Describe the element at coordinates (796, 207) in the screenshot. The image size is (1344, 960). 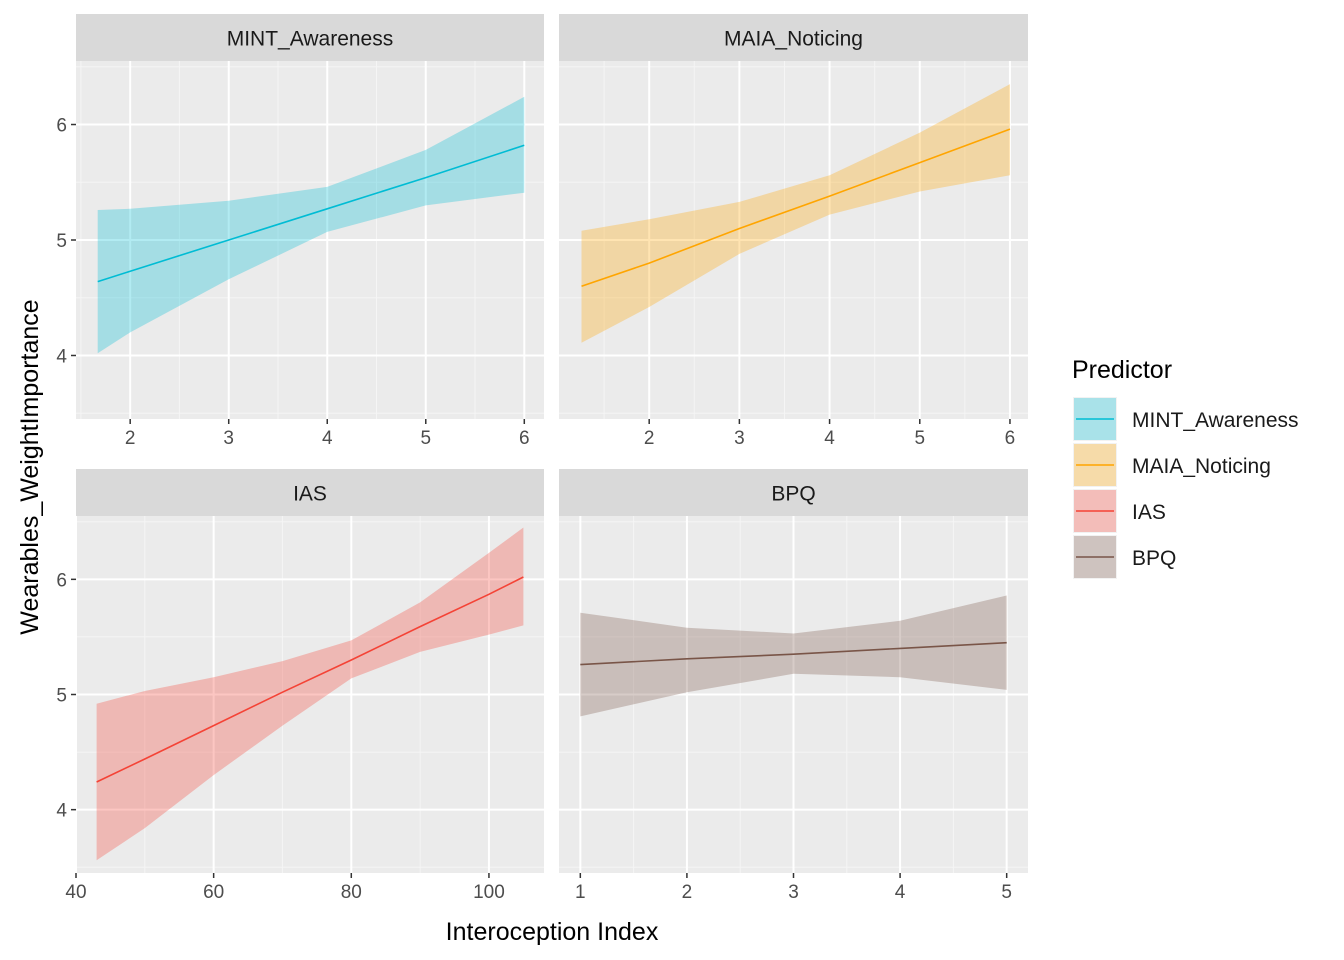
I see `fit-line-MAIA_Noticing` at that location.